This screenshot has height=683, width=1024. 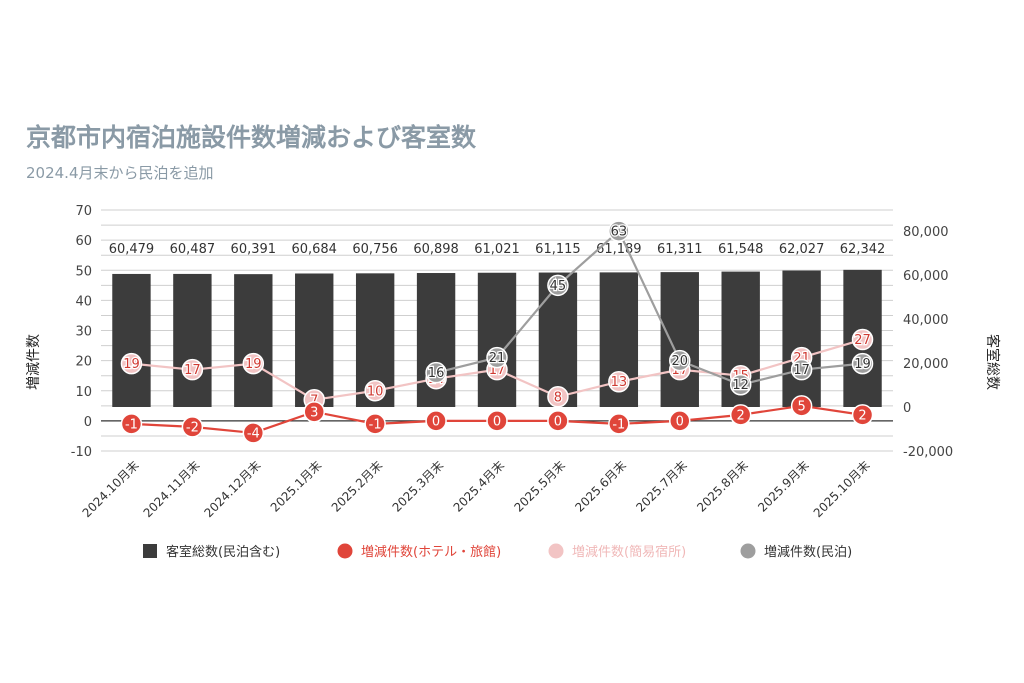 What do you see at coordinates (661, 486) in the screenshot?
I see `x-tick-label: 2025.7月末` at bounding box center [661, 486].